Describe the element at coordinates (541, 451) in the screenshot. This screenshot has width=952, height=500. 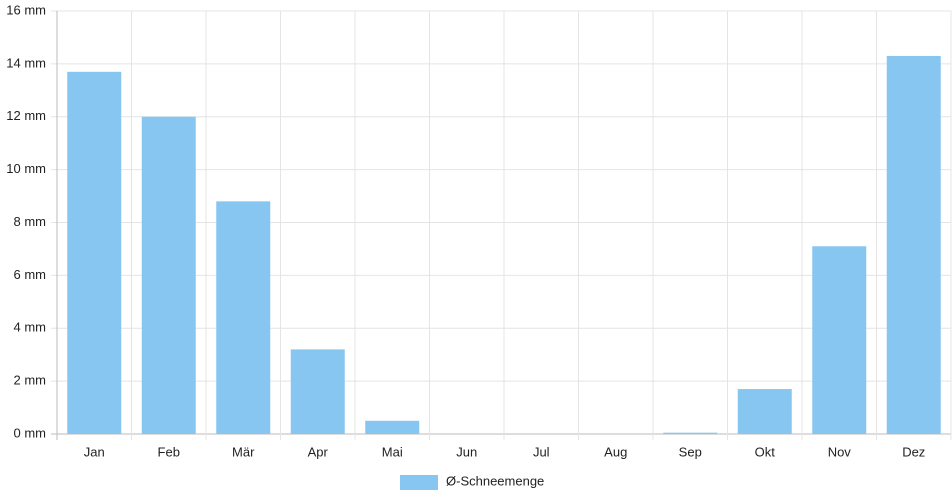
I see `x-tick-label: Jul` at that location.